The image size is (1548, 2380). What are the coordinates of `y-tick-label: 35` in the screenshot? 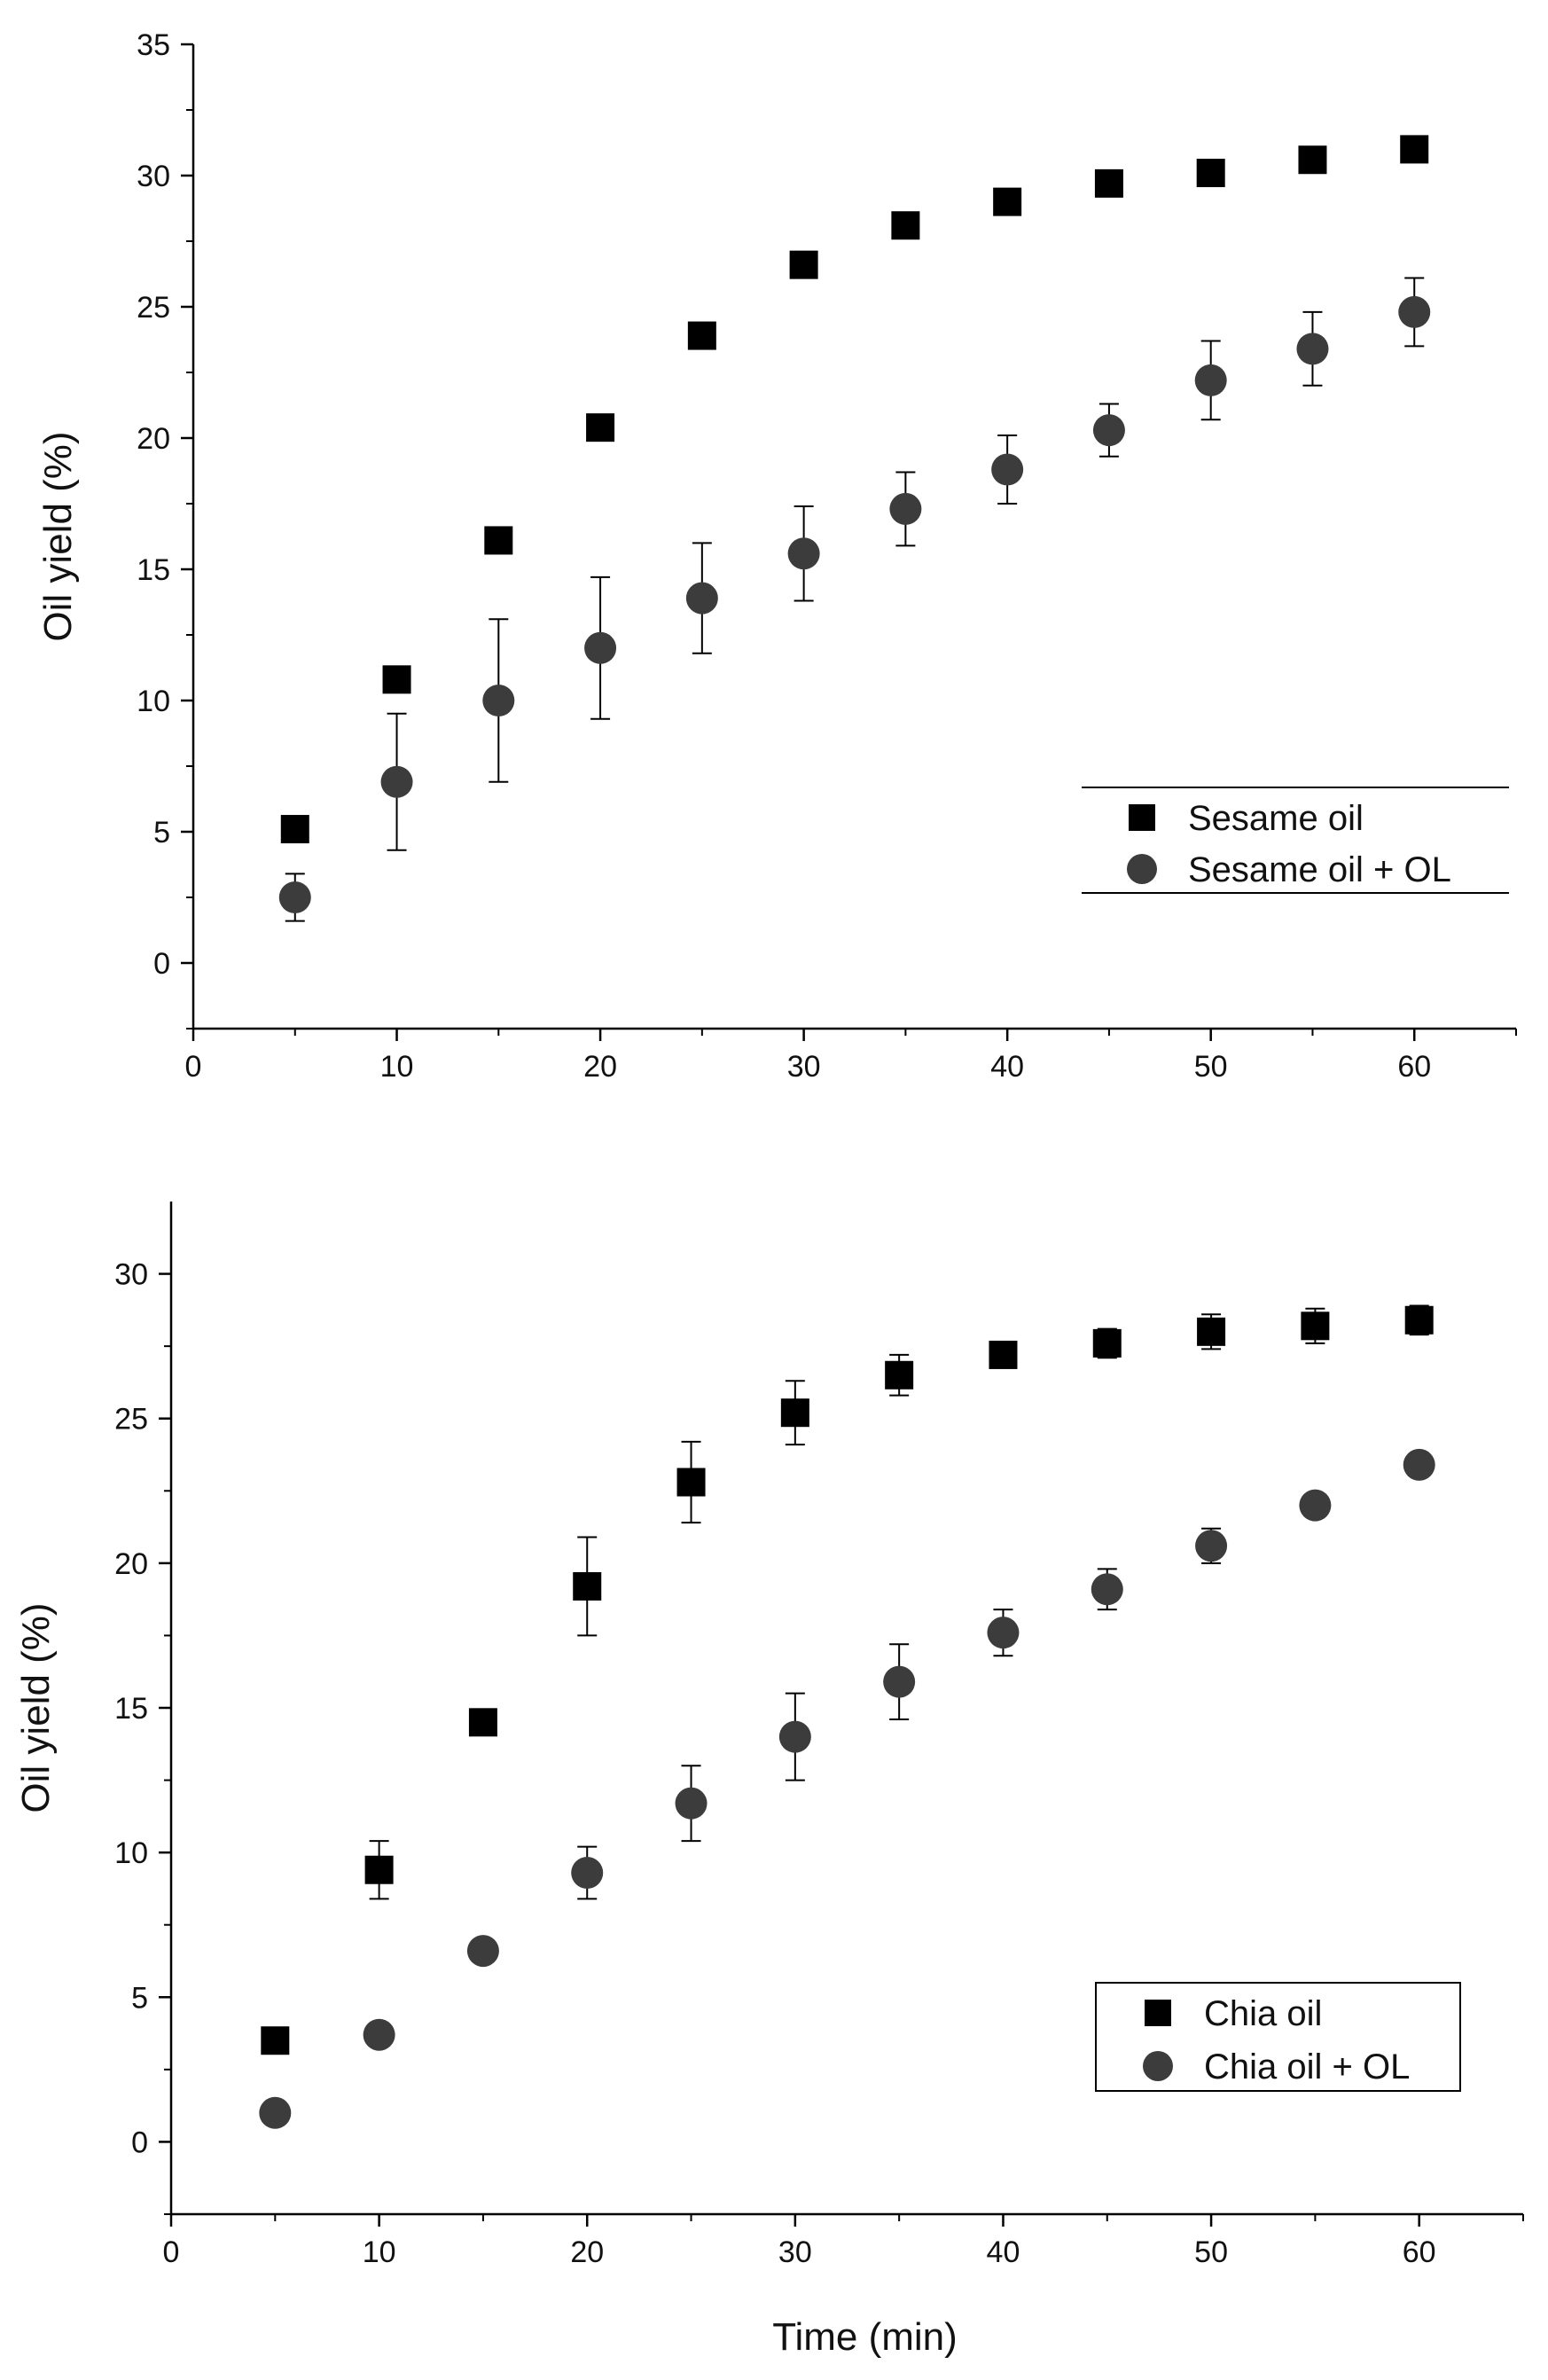 It's located at (153, 45).